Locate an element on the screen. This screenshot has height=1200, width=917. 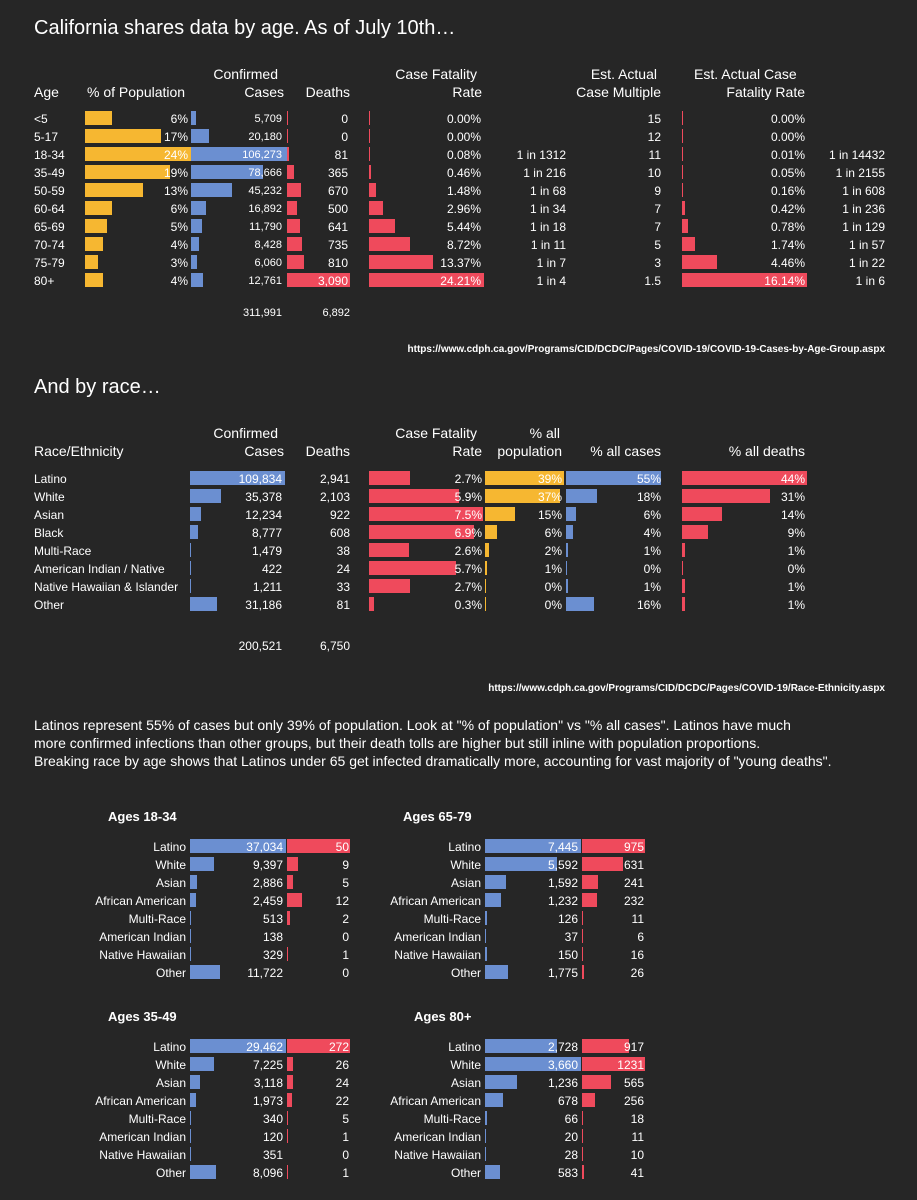
race-pct-deaths-label: 1% is located at coordinates (796, 587).